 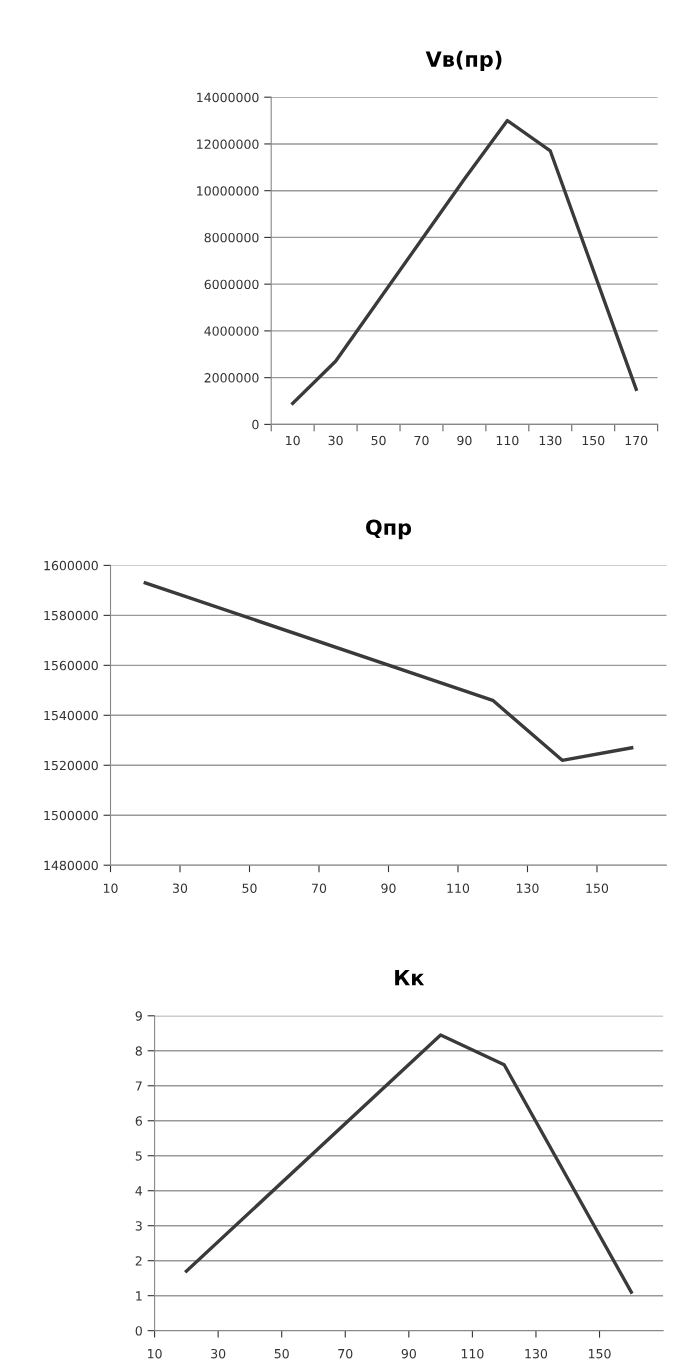 What do you see at coordinates (228, 144) in the screenshot?
I see `y-tick-label: 12000000` at bounding box center [228, 144].